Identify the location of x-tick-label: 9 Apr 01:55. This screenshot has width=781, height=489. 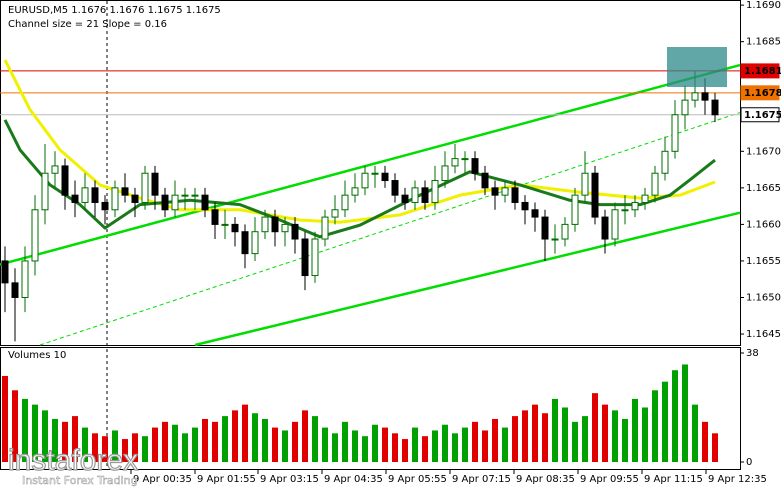
(226, 479).